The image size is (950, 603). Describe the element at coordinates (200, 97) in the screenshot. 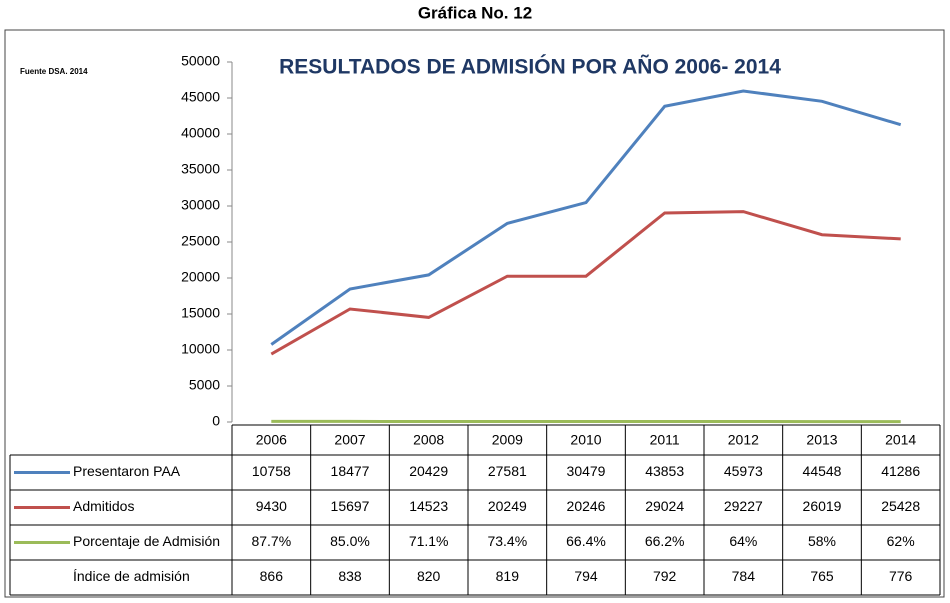

I see `y-tick-label: 45000` at that location.